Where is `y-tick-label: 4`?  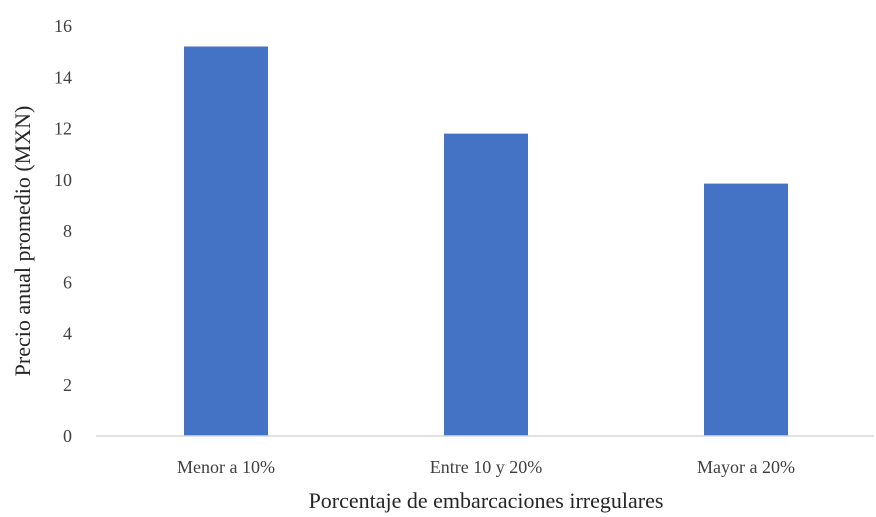
y-tick-label: 4 is located at coordinates (67, 334).